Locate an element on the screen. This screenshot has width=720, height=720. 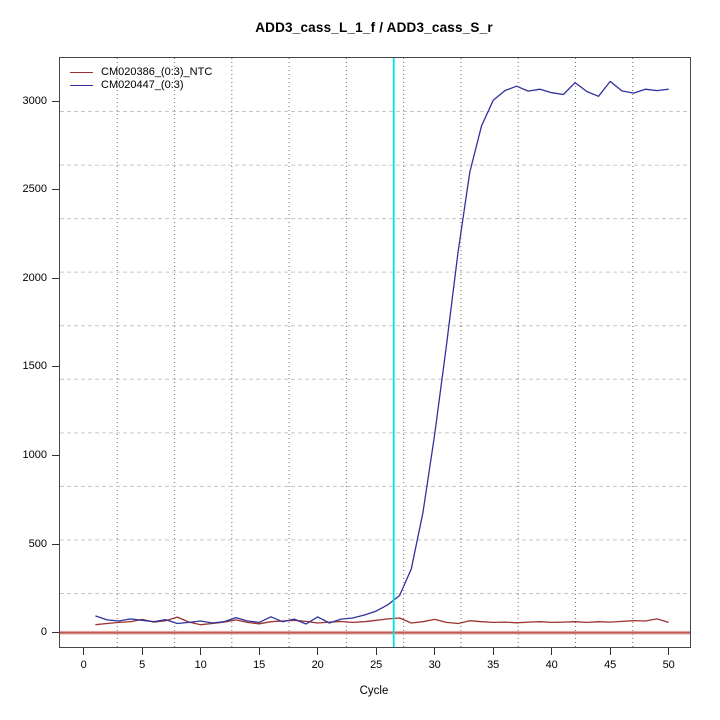
y-tick-label: 1000 is located at coordinates (34, 455).